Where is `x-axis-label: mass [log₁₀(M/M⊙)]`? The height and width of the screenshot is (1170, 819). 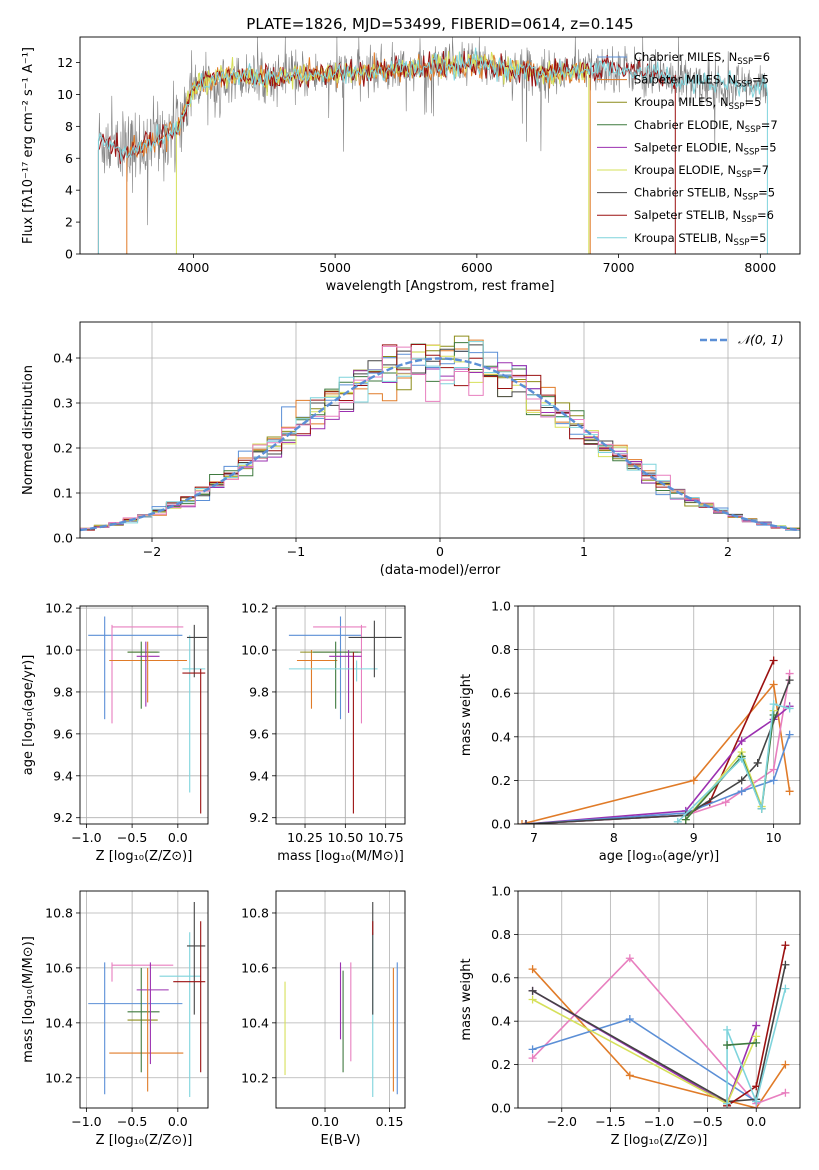
x-axis-label: mass [log₁₀(M/M⊙)] is located at coordinates (340, 856).